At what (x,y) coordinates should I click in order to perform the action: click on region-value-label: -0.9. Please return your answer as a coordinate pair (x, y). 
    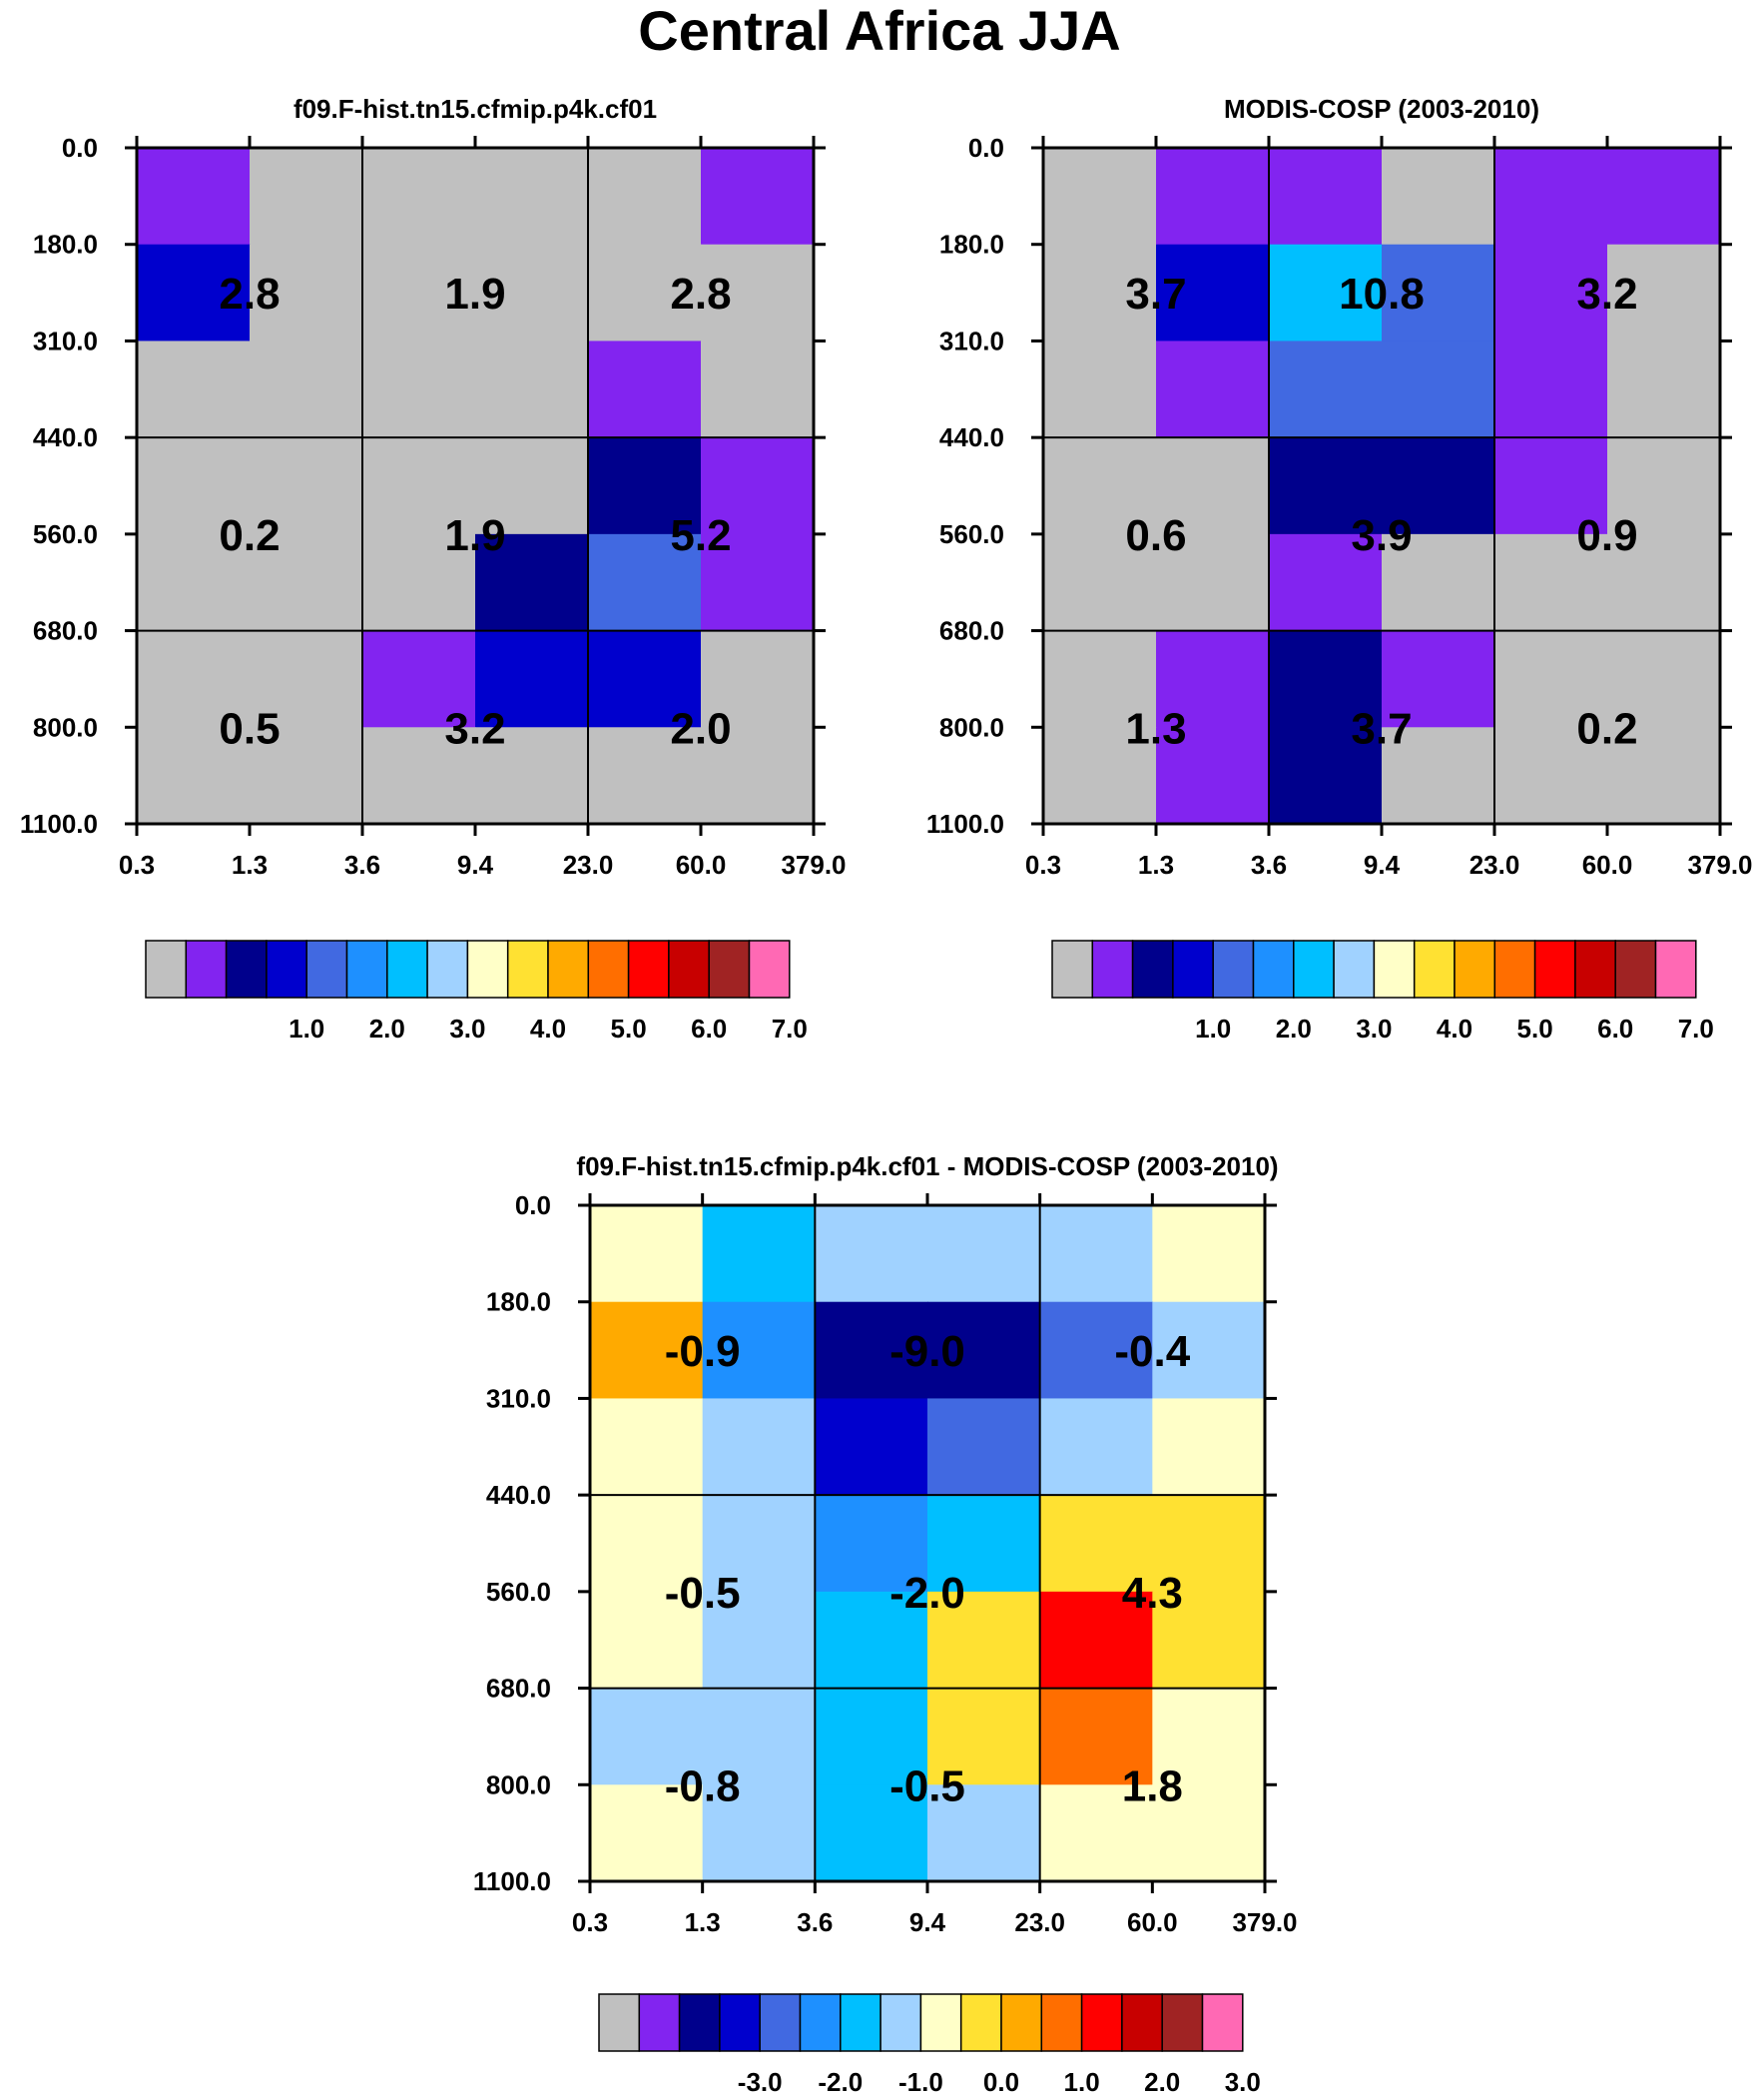
    Looking at the image, I should click on (703, 1351).